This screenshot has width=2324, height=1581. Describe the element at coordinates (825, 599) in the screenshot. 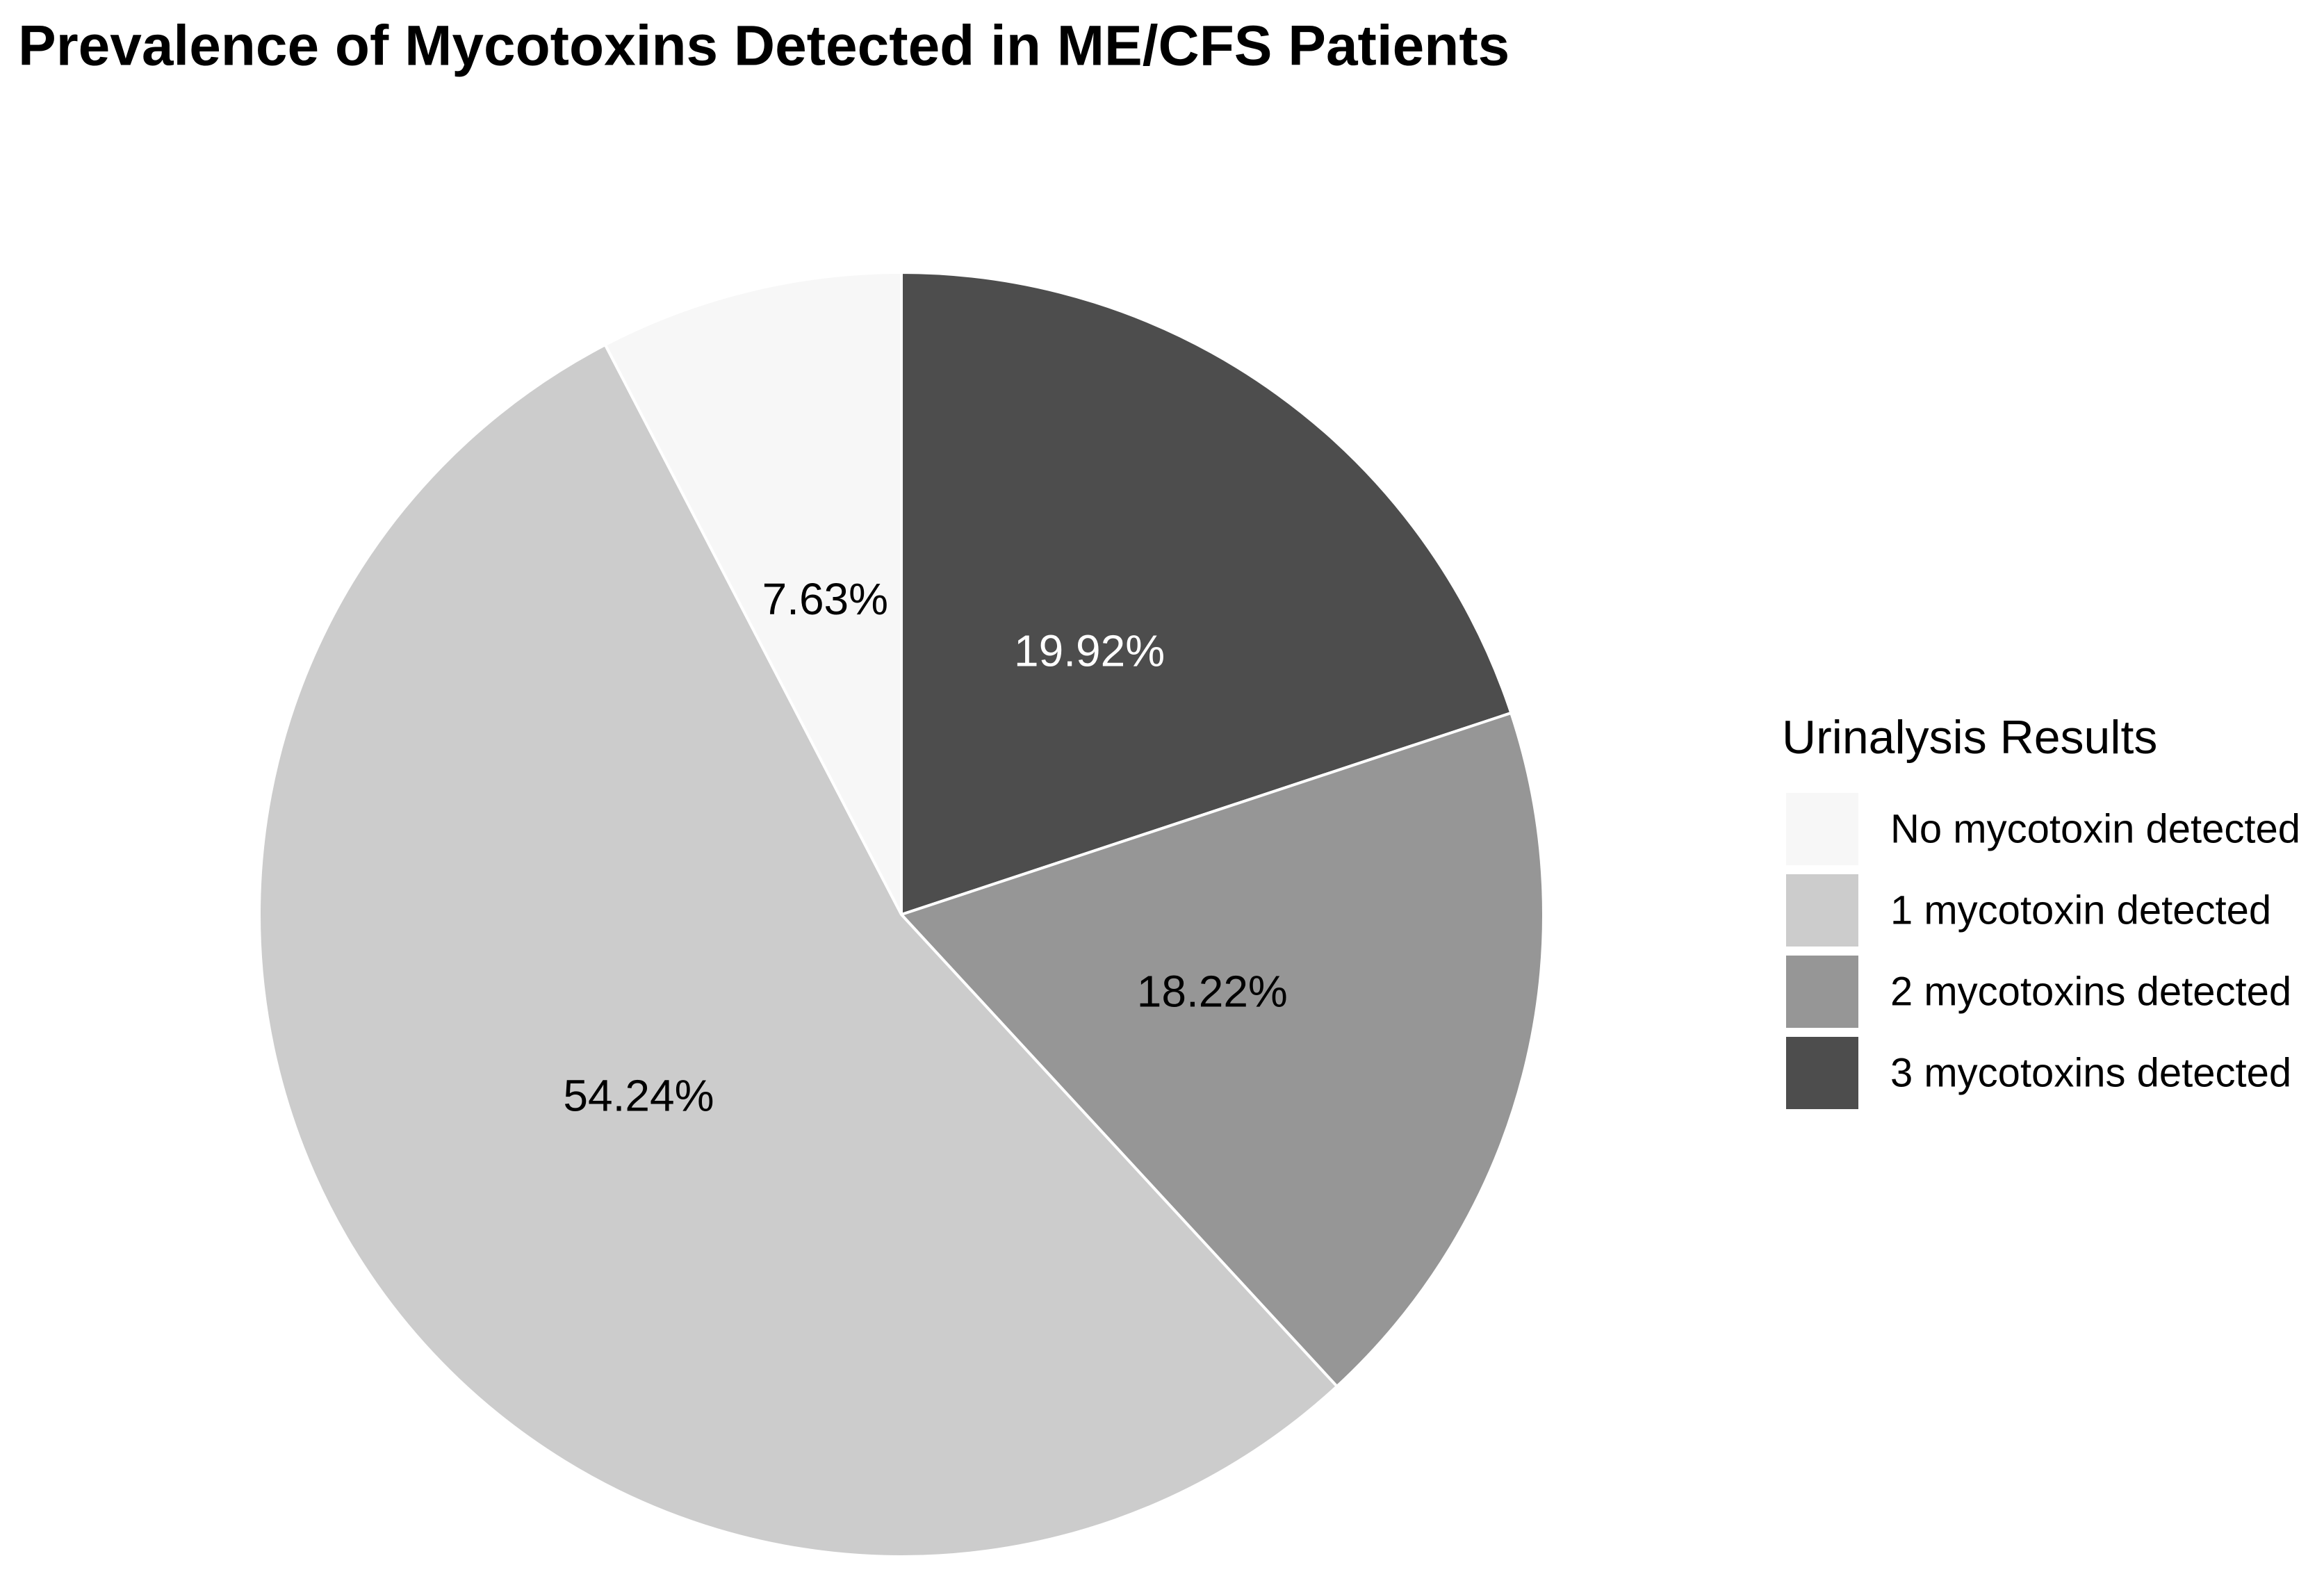

I see `slice-label: 7.63%` at that location.